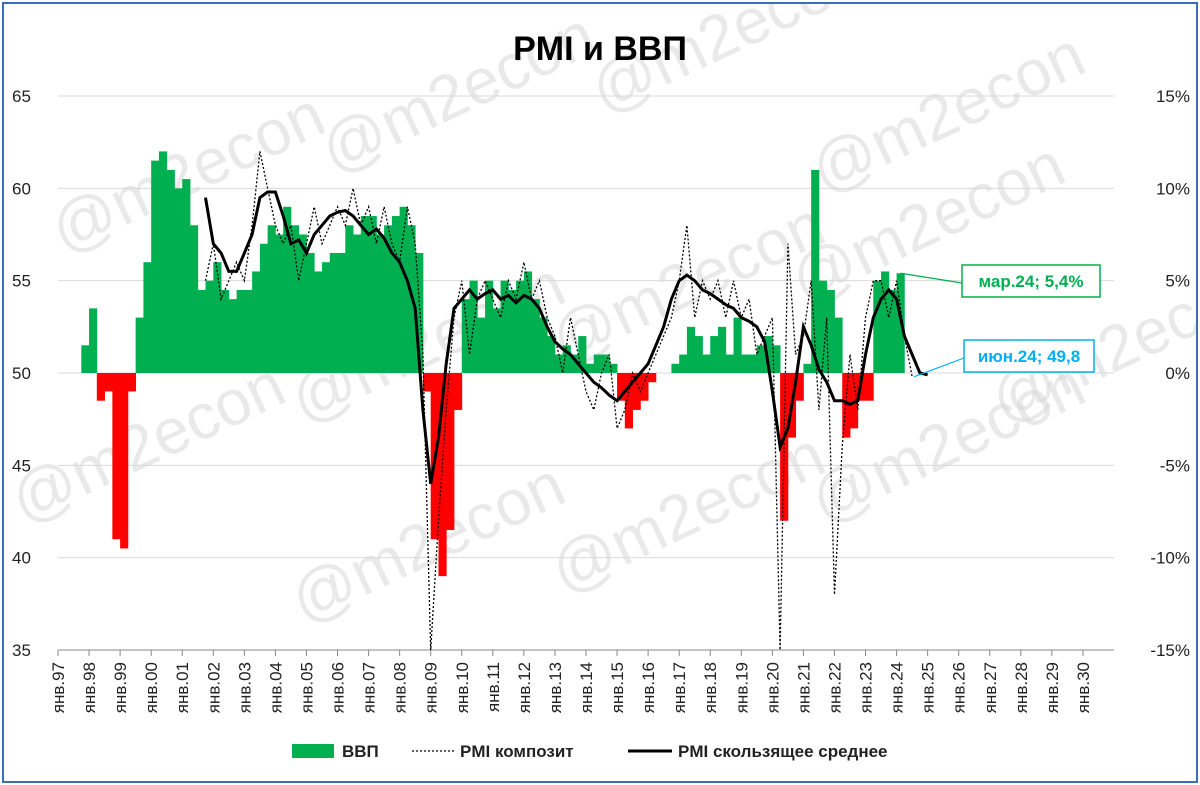 This screenshot has height=785, width=1200. What do you see at coordinates (1083, 687) in the screenshot?
I see `x-tick-label: янв.30` at bounding box center [1083, 687].